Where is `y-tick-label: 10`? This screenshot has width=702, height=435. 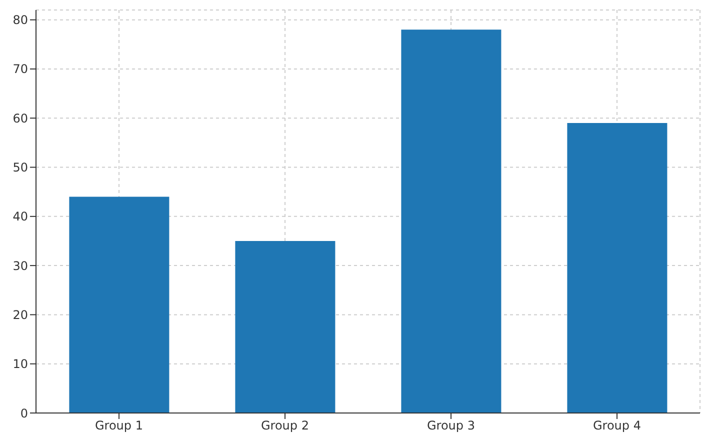 y-tick-label: 10 is located at coordinates (20, 364).